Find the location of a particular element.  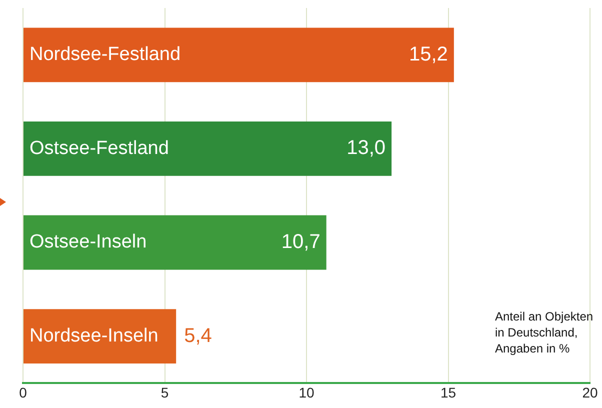

x-tick-label: 15 is located at coordinates (448, 392).